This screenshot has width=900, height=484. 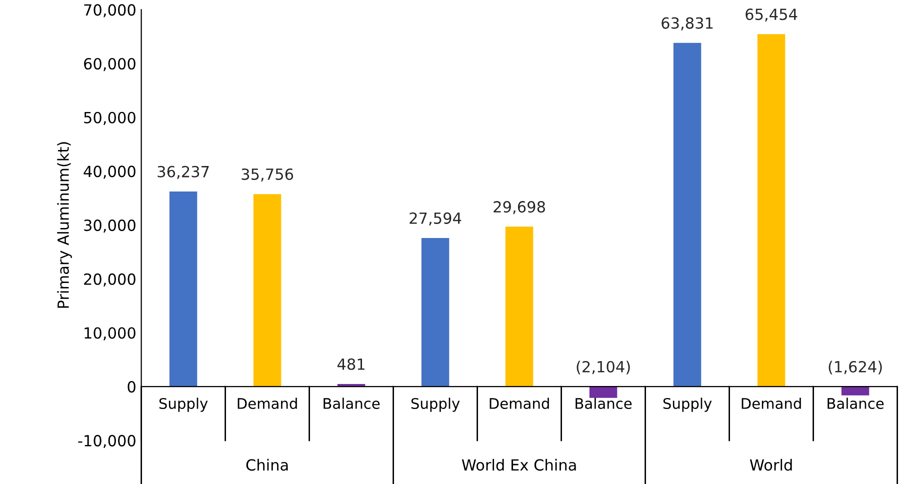 I want to click on data-label: 27,594, so click(x=436, y=219).